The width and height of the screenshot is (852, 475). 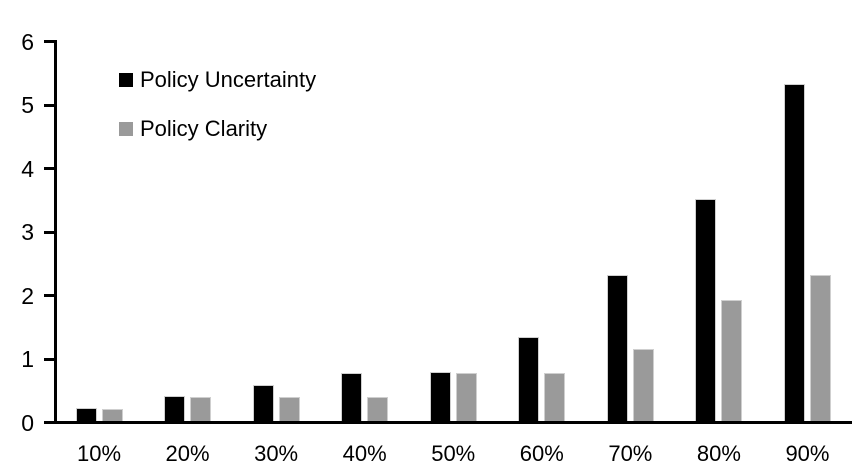 What do you see at coordinates (204, 128) in the screenshot?
I see `legend-label-policy-clarity: Policy Clarity` at bounding box center [204, 128].